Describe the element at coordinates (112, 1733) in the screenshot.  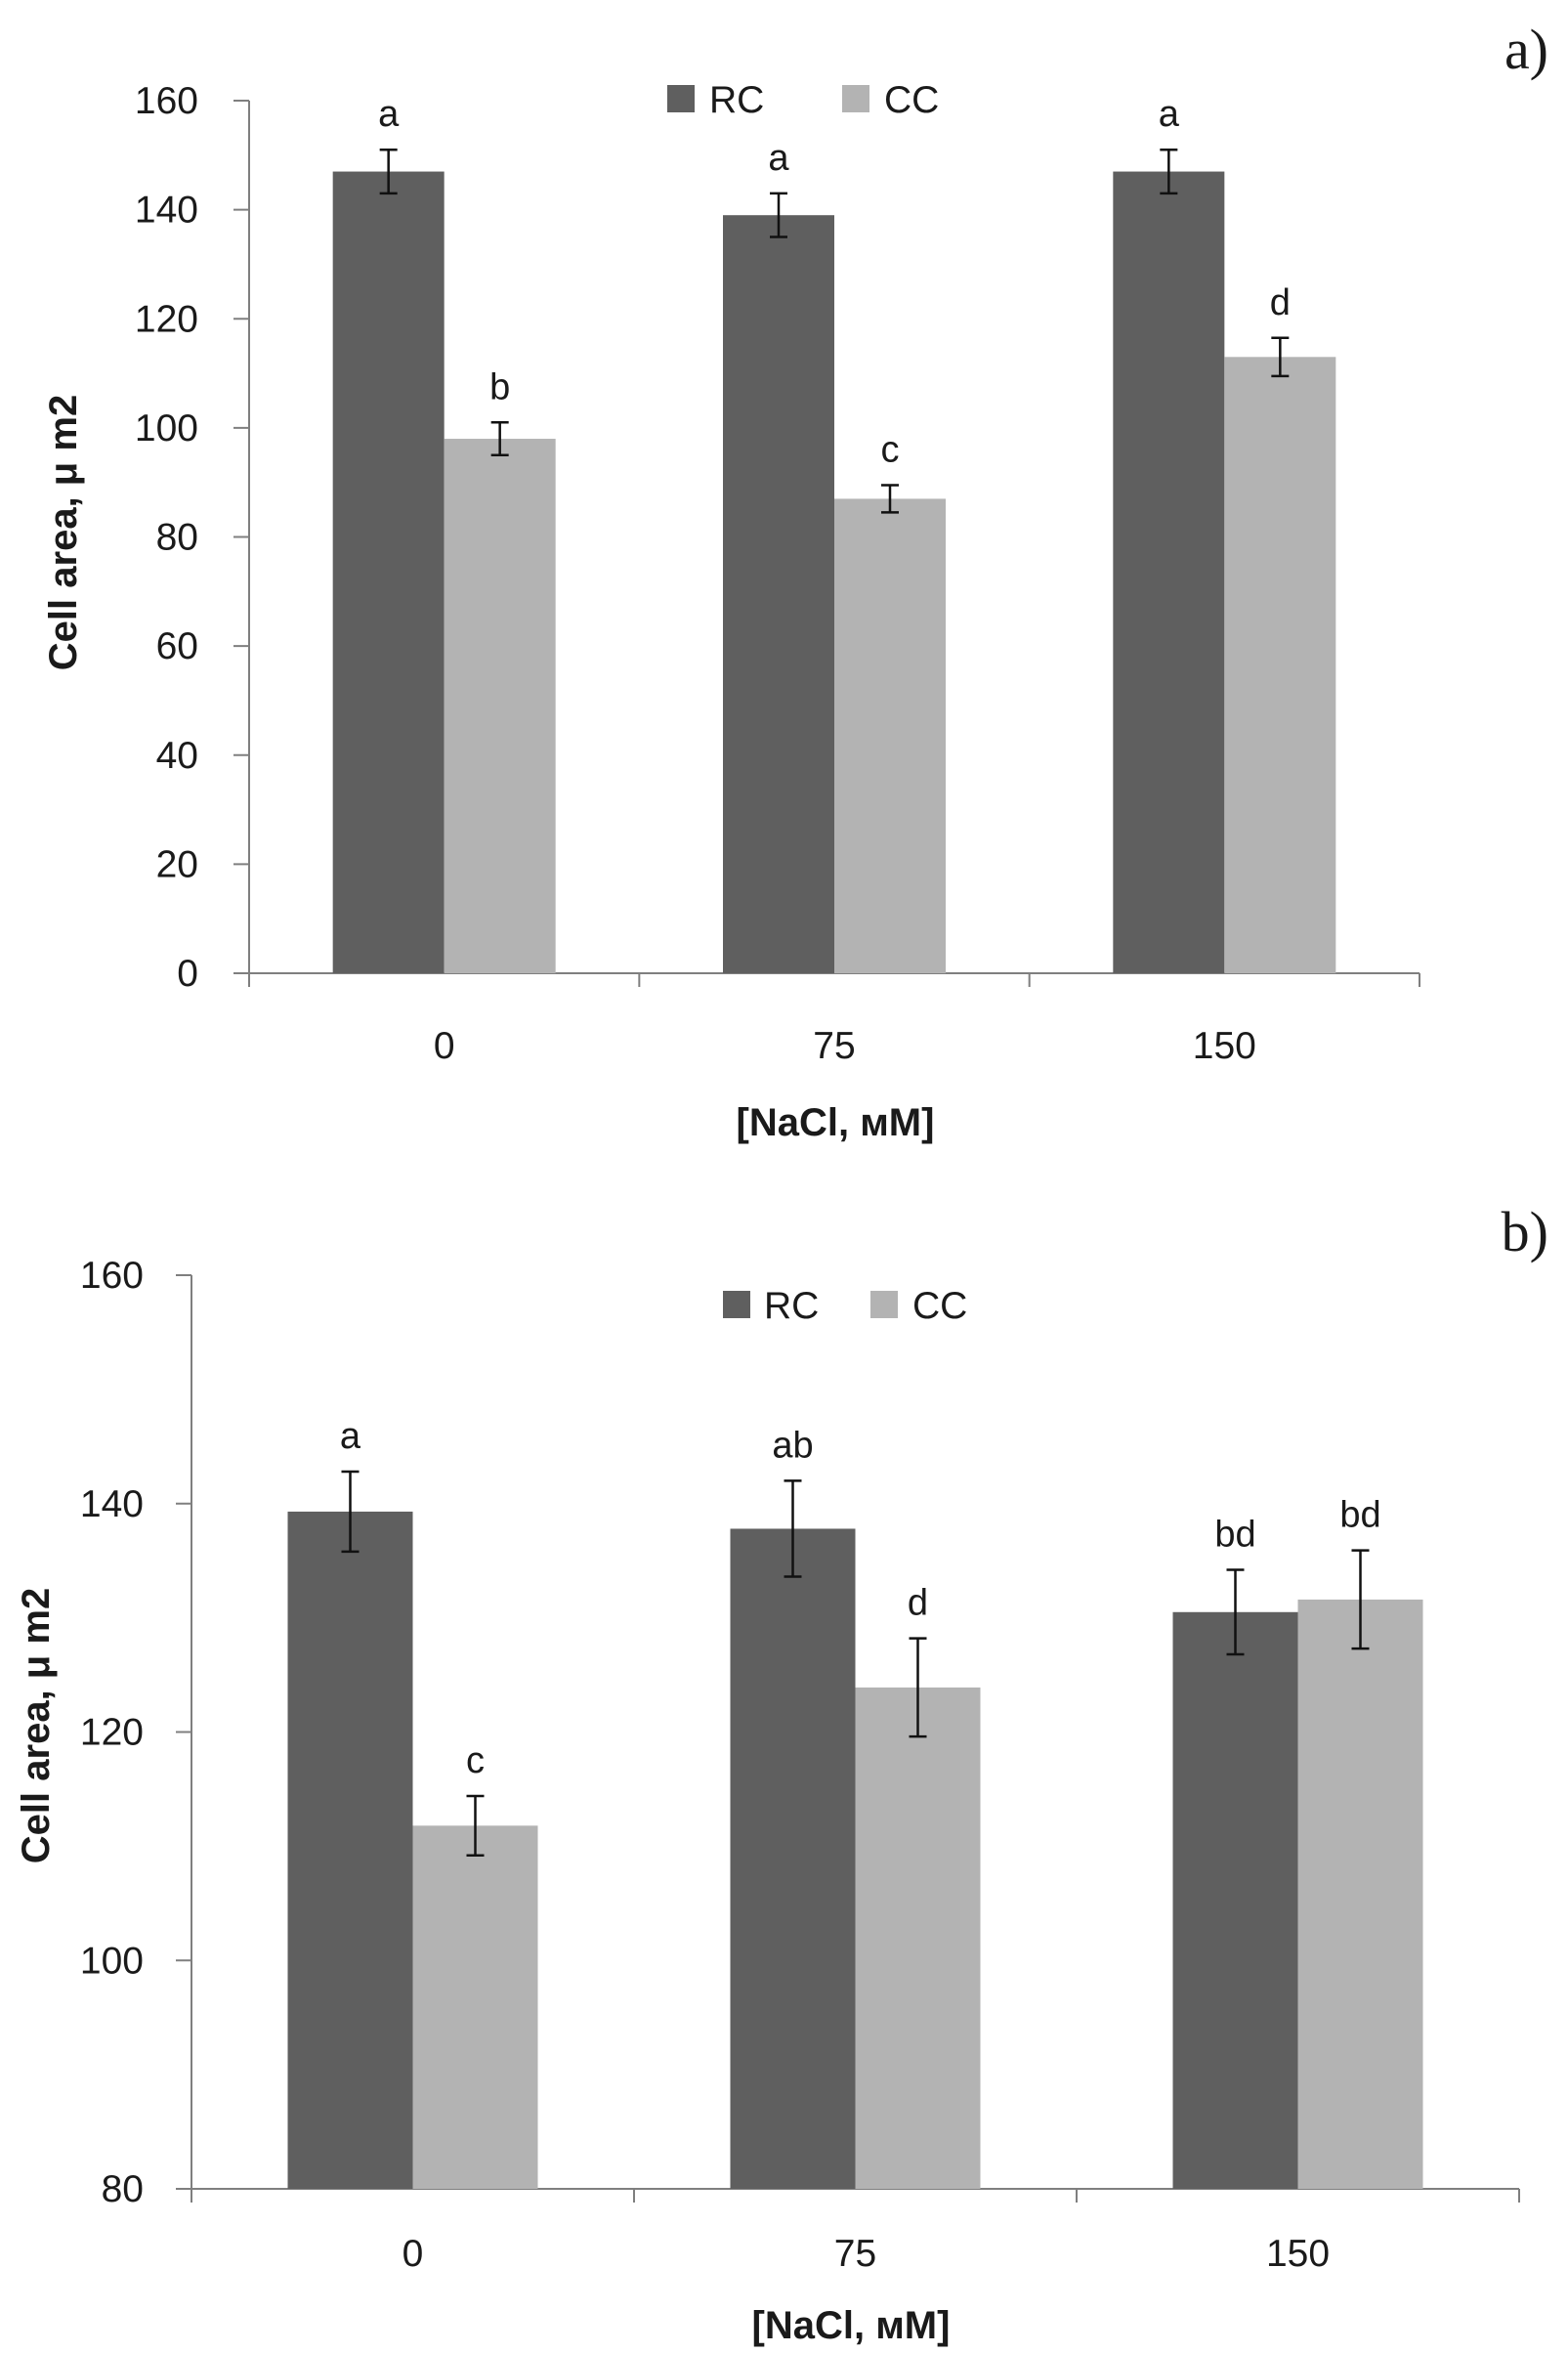
I see `panel-b-y-tick-label: 120` at that location.